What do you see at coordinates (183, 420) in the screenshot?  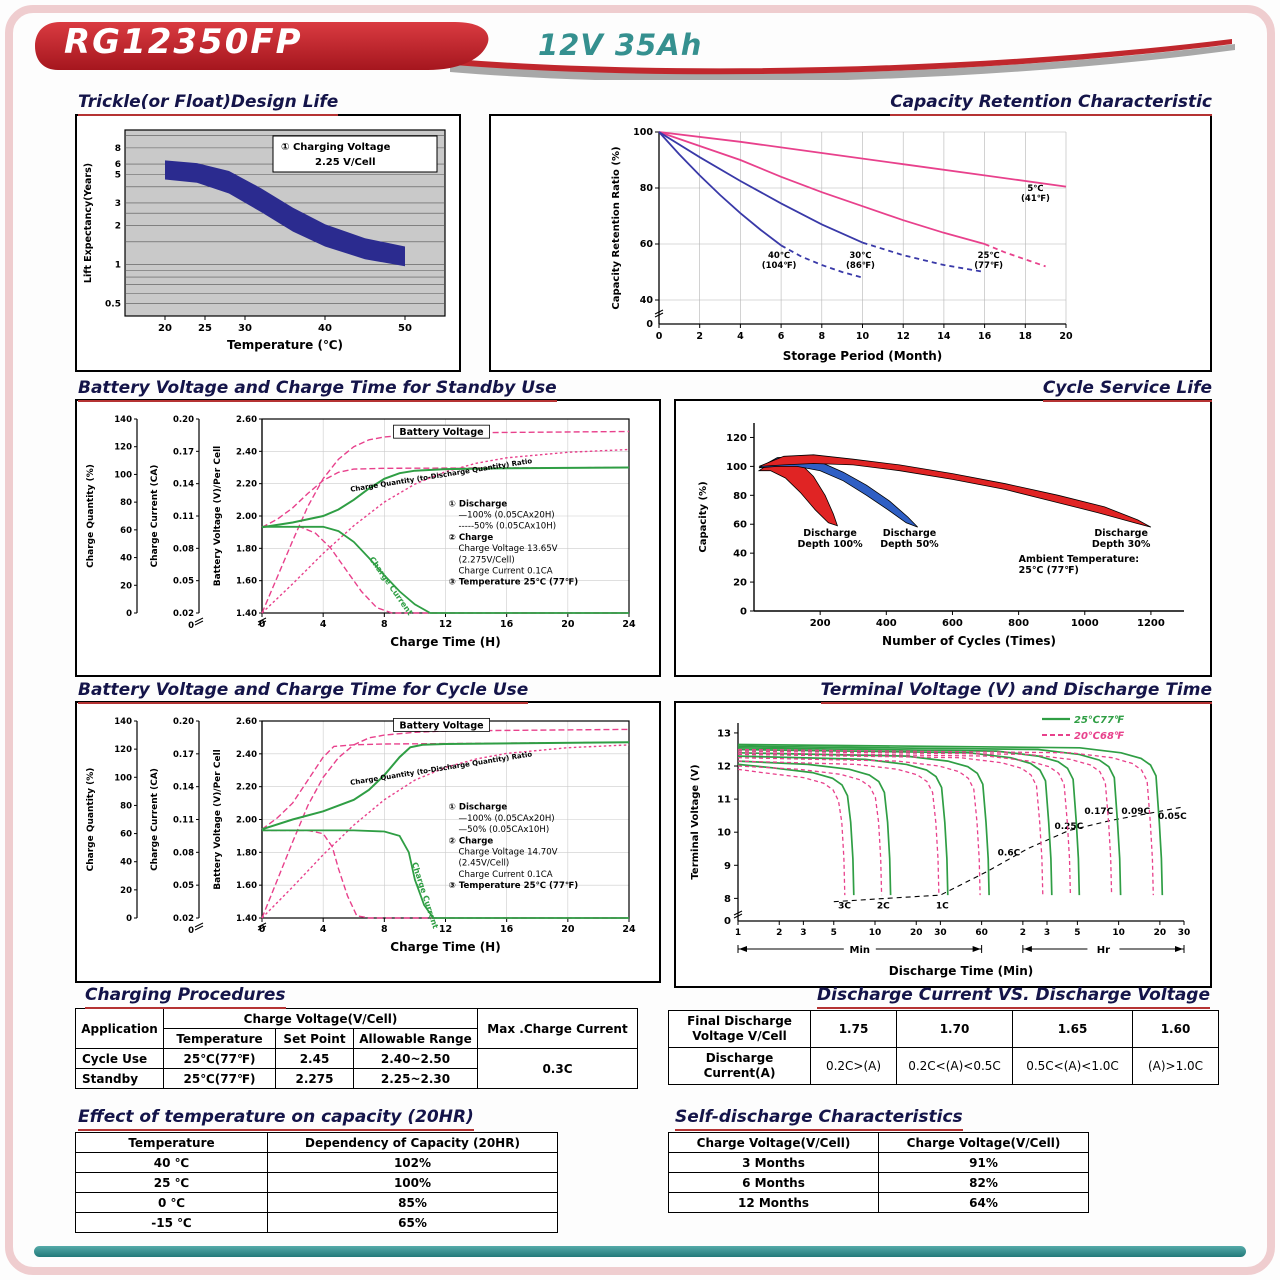 I see `svg-text: 0.20` at bounding box center [183, 420].